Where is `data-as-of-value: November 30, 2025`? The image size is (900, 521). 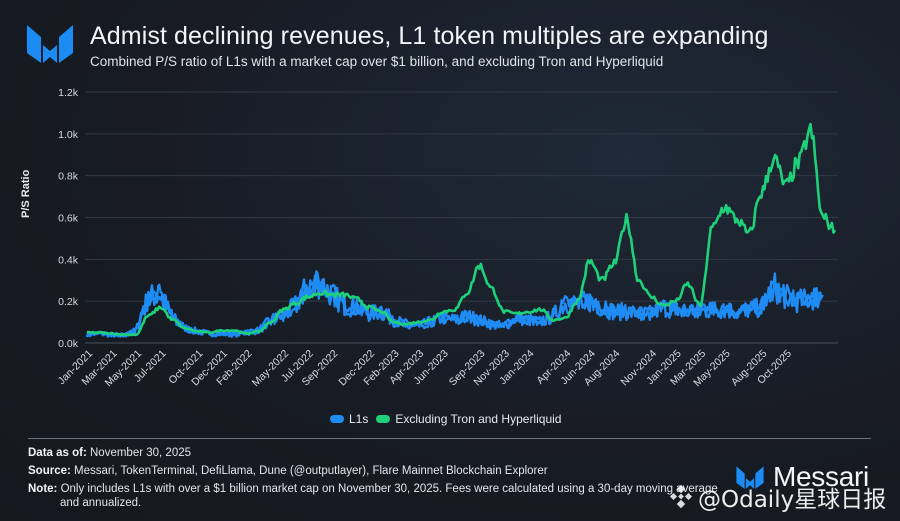
data-as-of-value: November 30, 2025 is located at coordinates (141, 453).